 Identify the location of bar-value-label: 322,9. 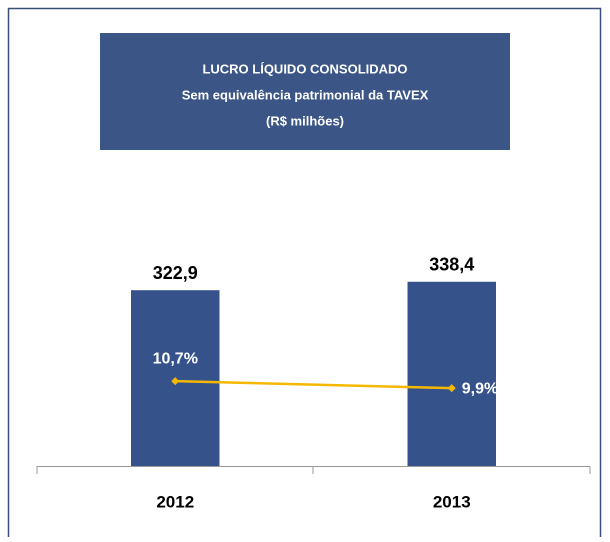
(175, 273).